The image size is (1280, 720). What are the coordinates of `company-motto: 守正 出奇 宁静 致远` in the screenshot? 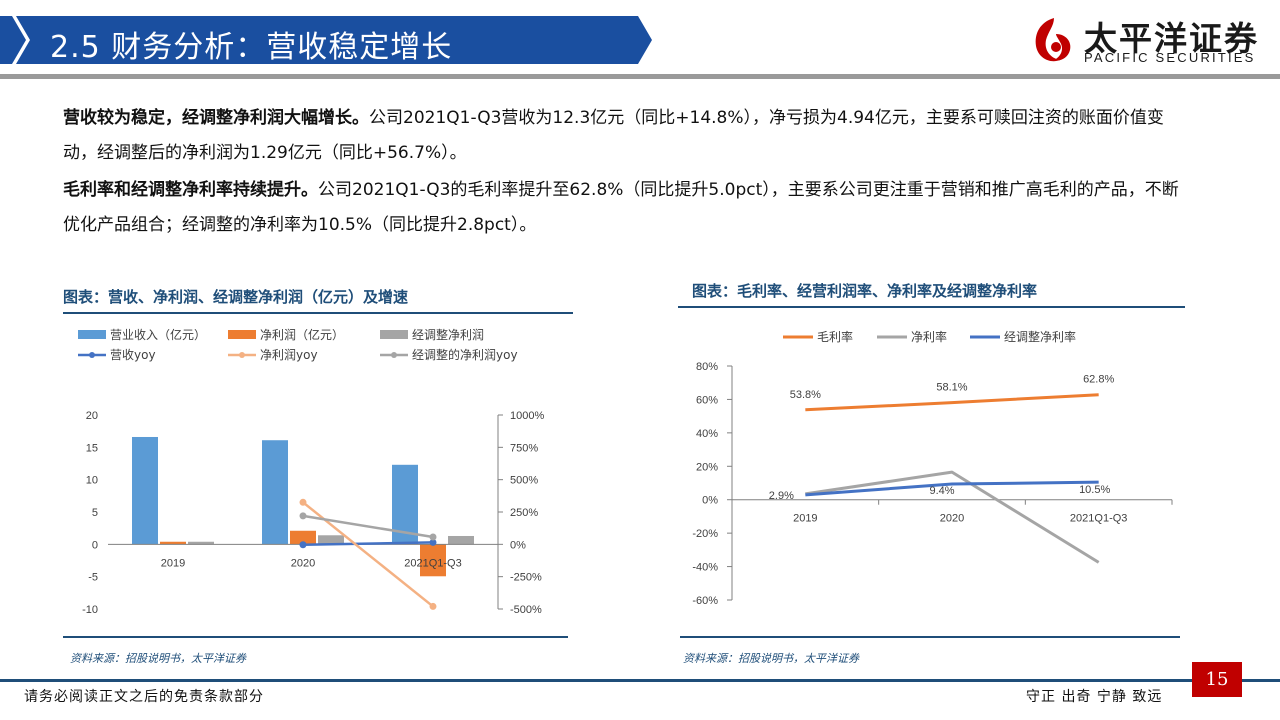 It's located at (1094, 697).